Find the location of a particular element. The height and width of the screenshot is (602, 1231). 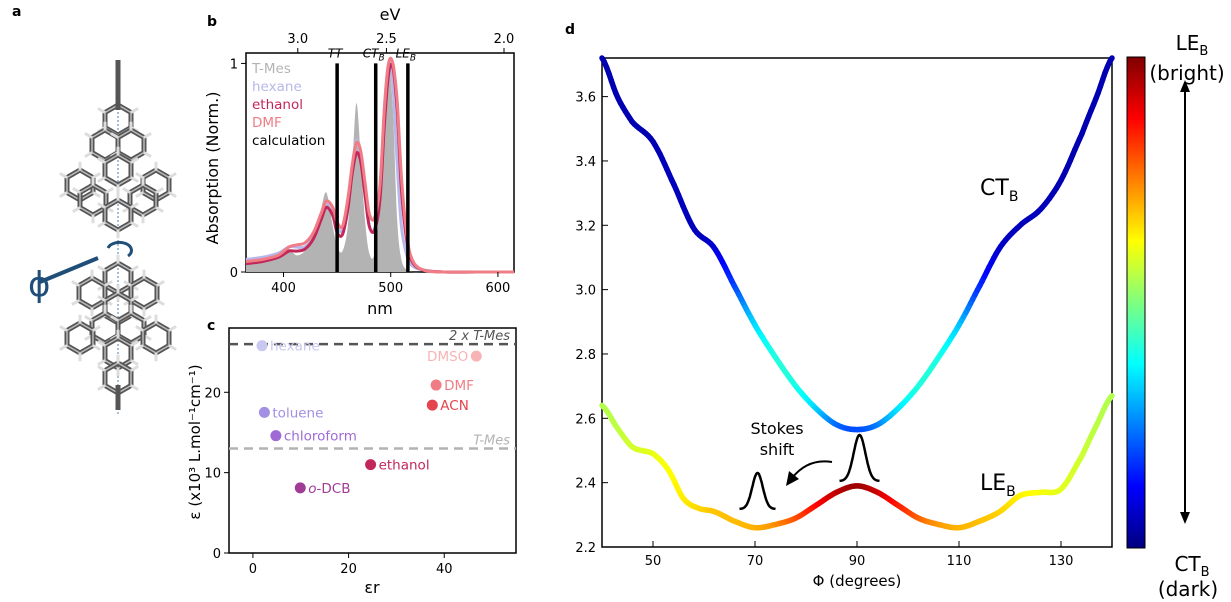

panel-d-xtick-label: 70 is located at coordinates (755, 561).